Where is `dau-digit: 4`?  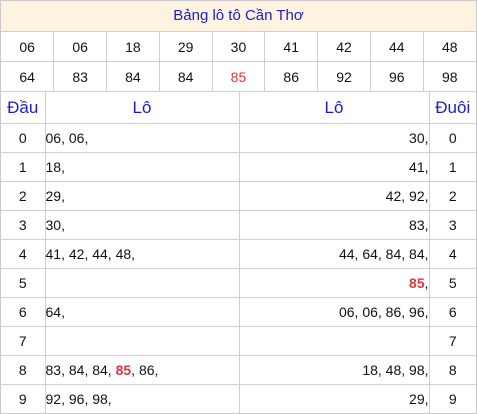 dau-digit: 4 is located at coordinates (23, 254).